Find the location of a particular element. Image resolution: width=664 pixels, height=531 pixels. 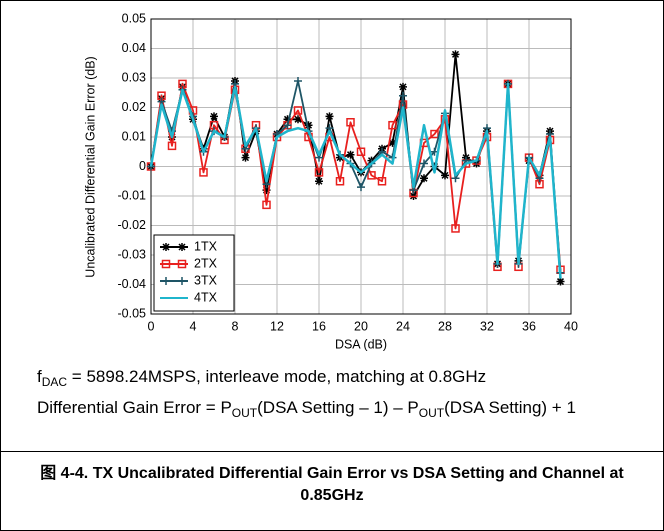

x-tick-label: 36 is located at coordinates (529, 326).